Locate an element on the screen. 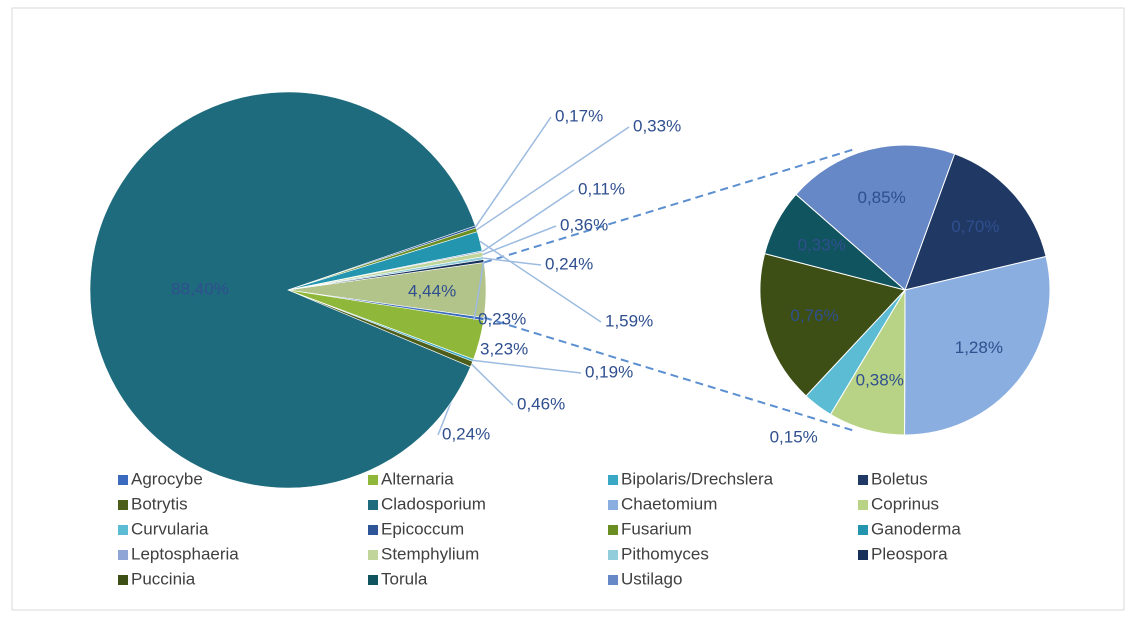  legend-label: Leptosphaeria is located at coordinates (185, 553).